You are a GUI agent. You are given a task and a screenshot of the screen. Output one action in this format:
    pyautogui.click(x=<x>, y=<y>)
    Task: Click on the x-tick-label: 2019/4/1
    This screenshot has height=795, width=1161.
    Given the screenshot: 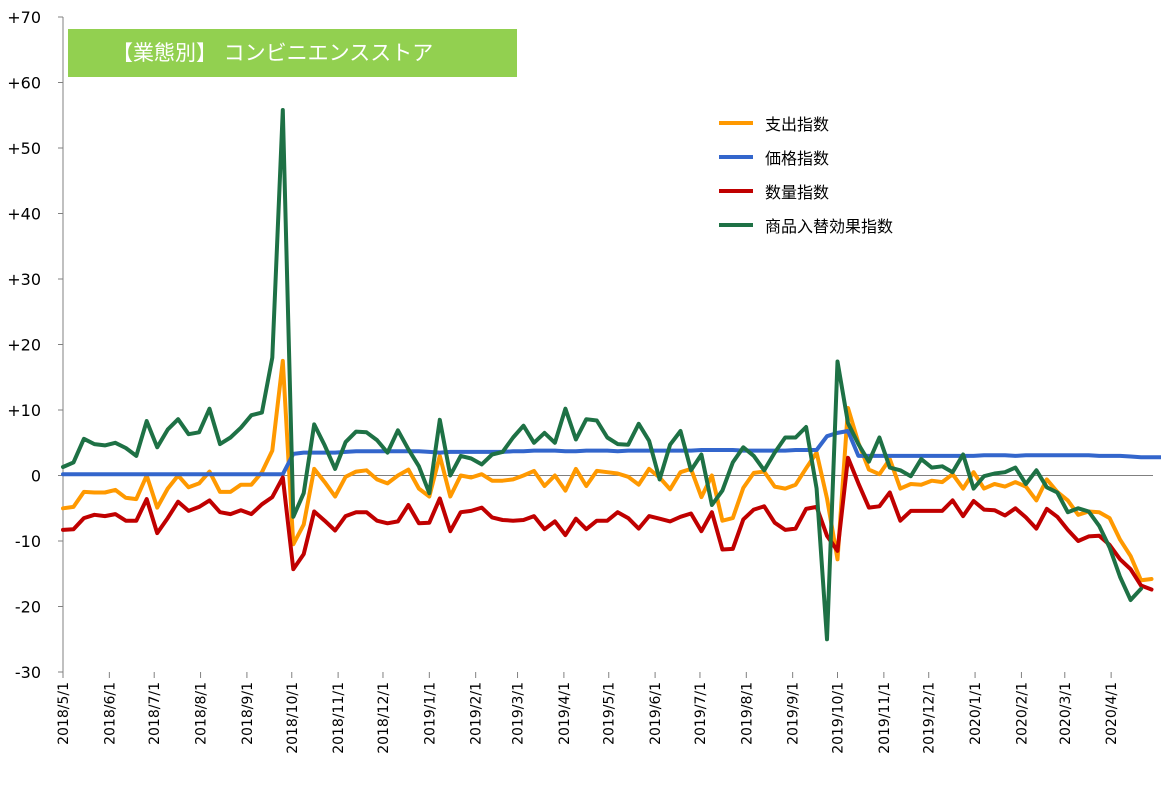 What is the action you would take?
    pyautogui.click(x=565, y=713)
    